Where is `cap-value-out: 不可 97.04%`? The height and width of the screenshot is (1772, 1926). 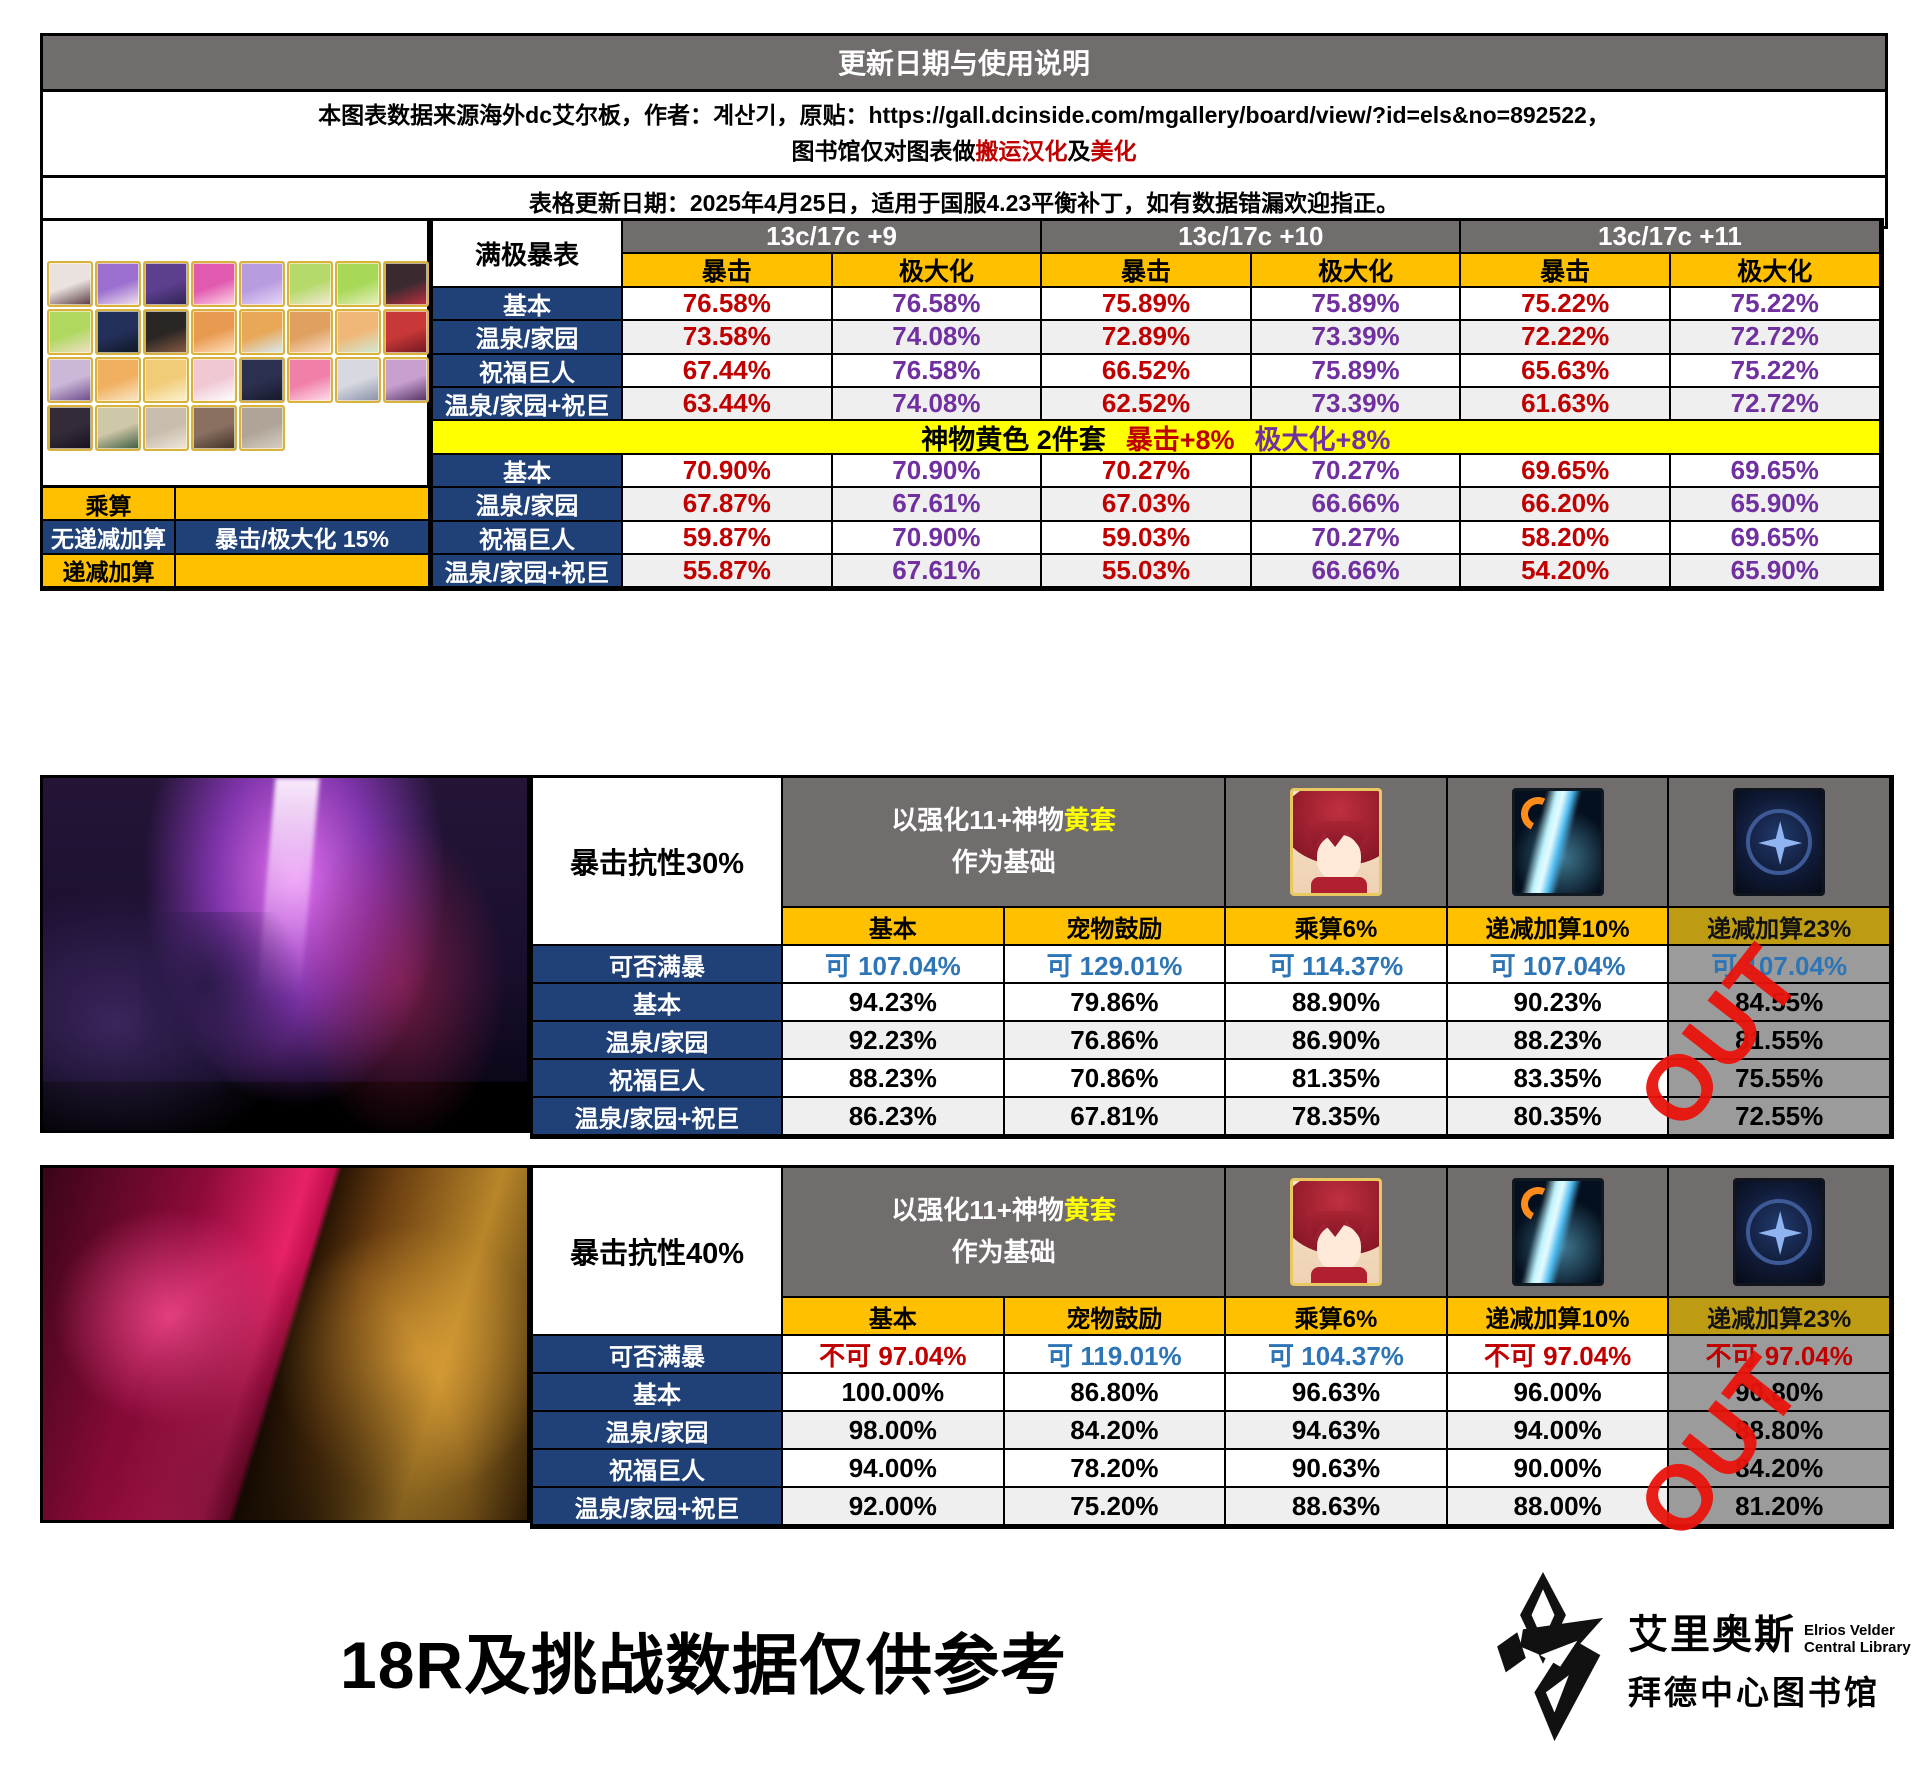 cap-value-out: 不可 97.04% is located at coordinates (1780, 1355).